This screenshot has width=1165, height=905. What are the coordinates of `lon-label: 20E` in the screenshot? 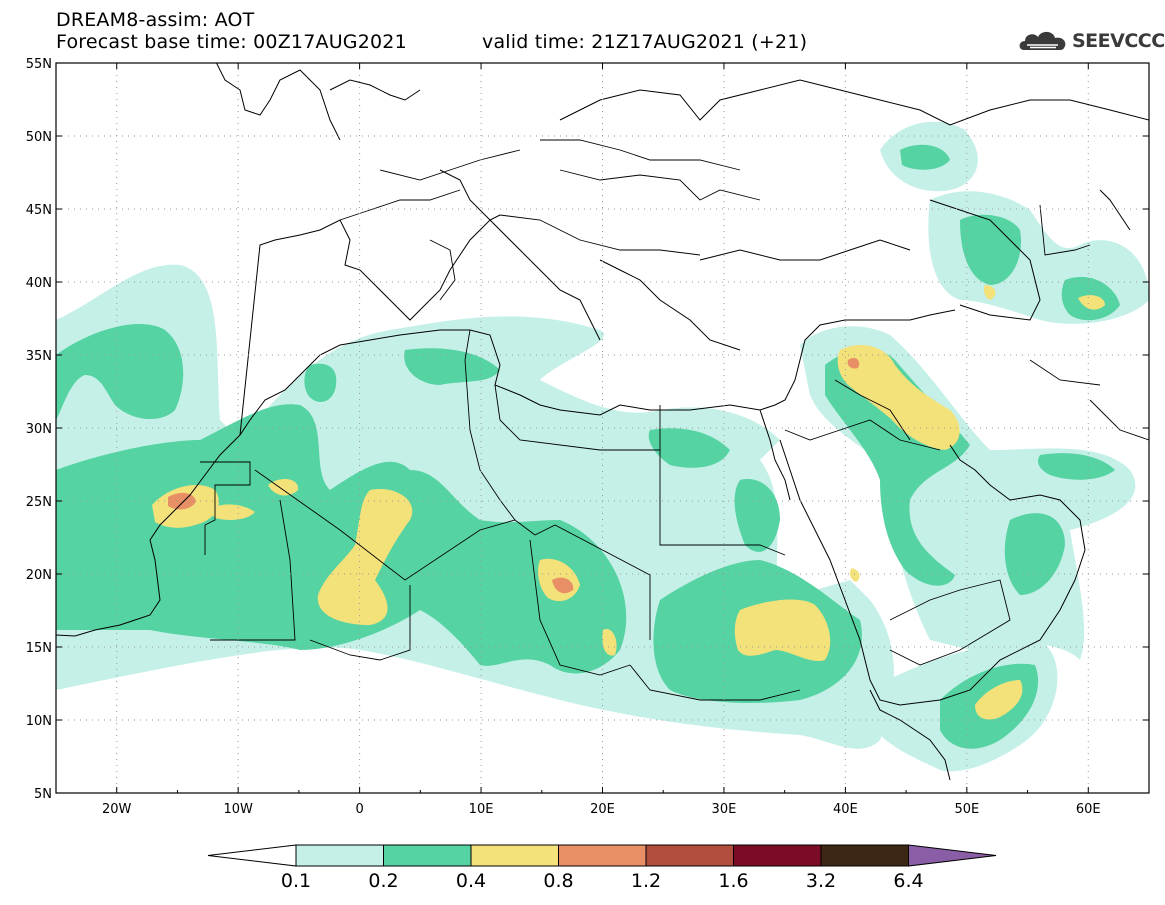 It's located at (602, 809).